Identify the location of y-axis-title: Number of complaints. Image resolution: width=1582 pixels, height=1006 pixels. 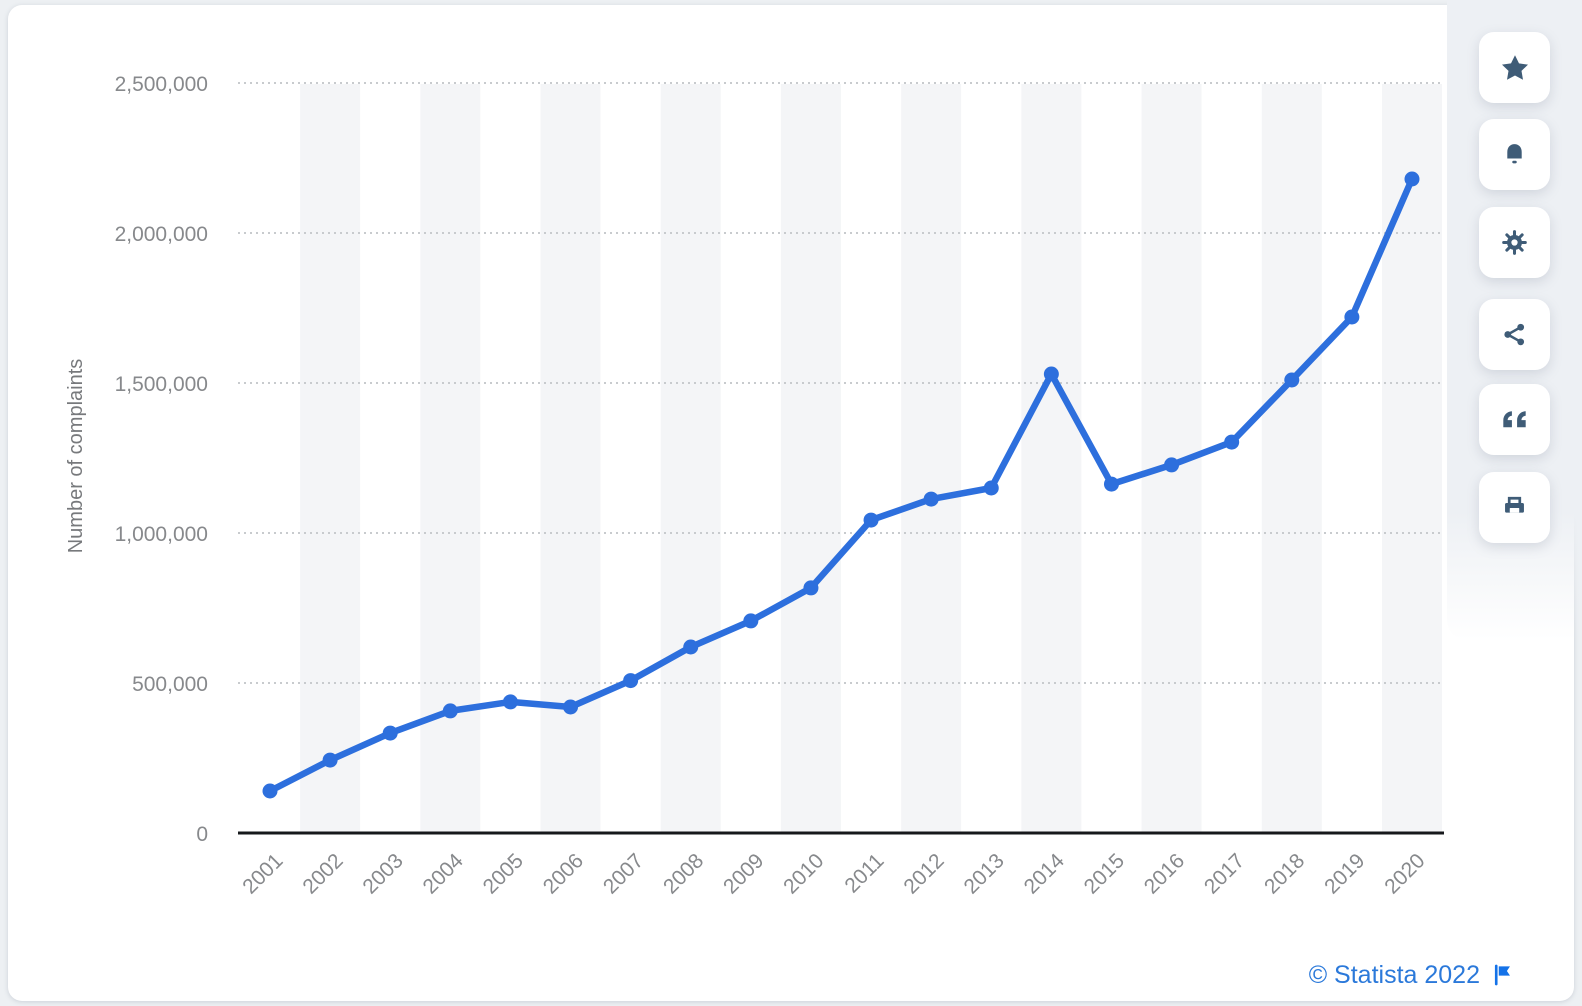
(76, 456).